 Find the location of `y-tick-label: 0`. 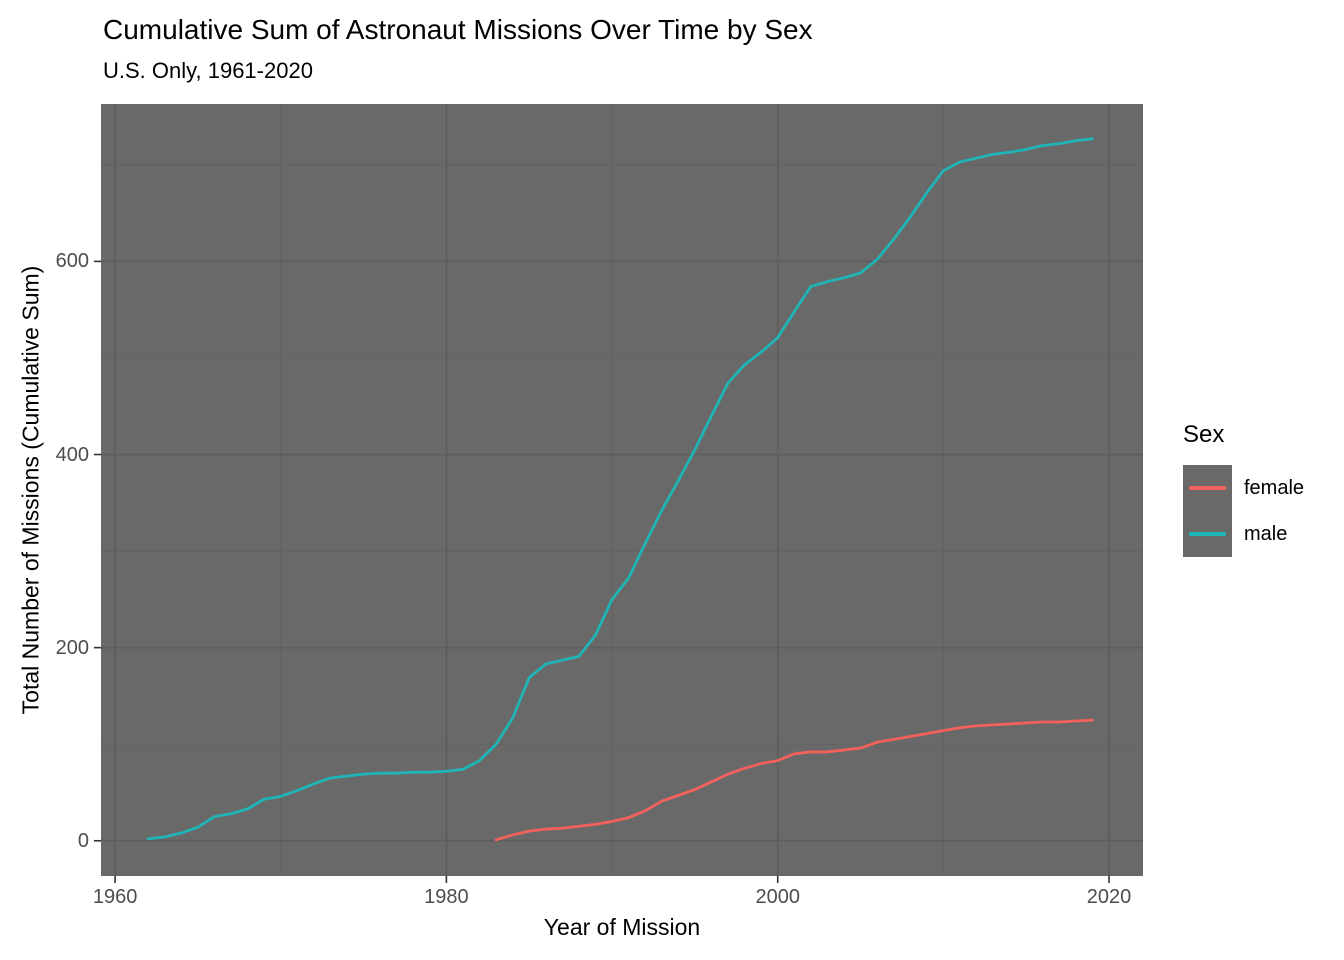

y-tick-label: 0 is located at coordinates (83, 840).